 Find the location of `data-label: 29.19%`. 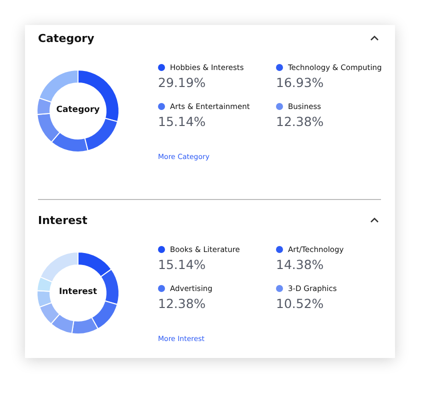

data-label: 29.19% is located at coordinates (182, 82).